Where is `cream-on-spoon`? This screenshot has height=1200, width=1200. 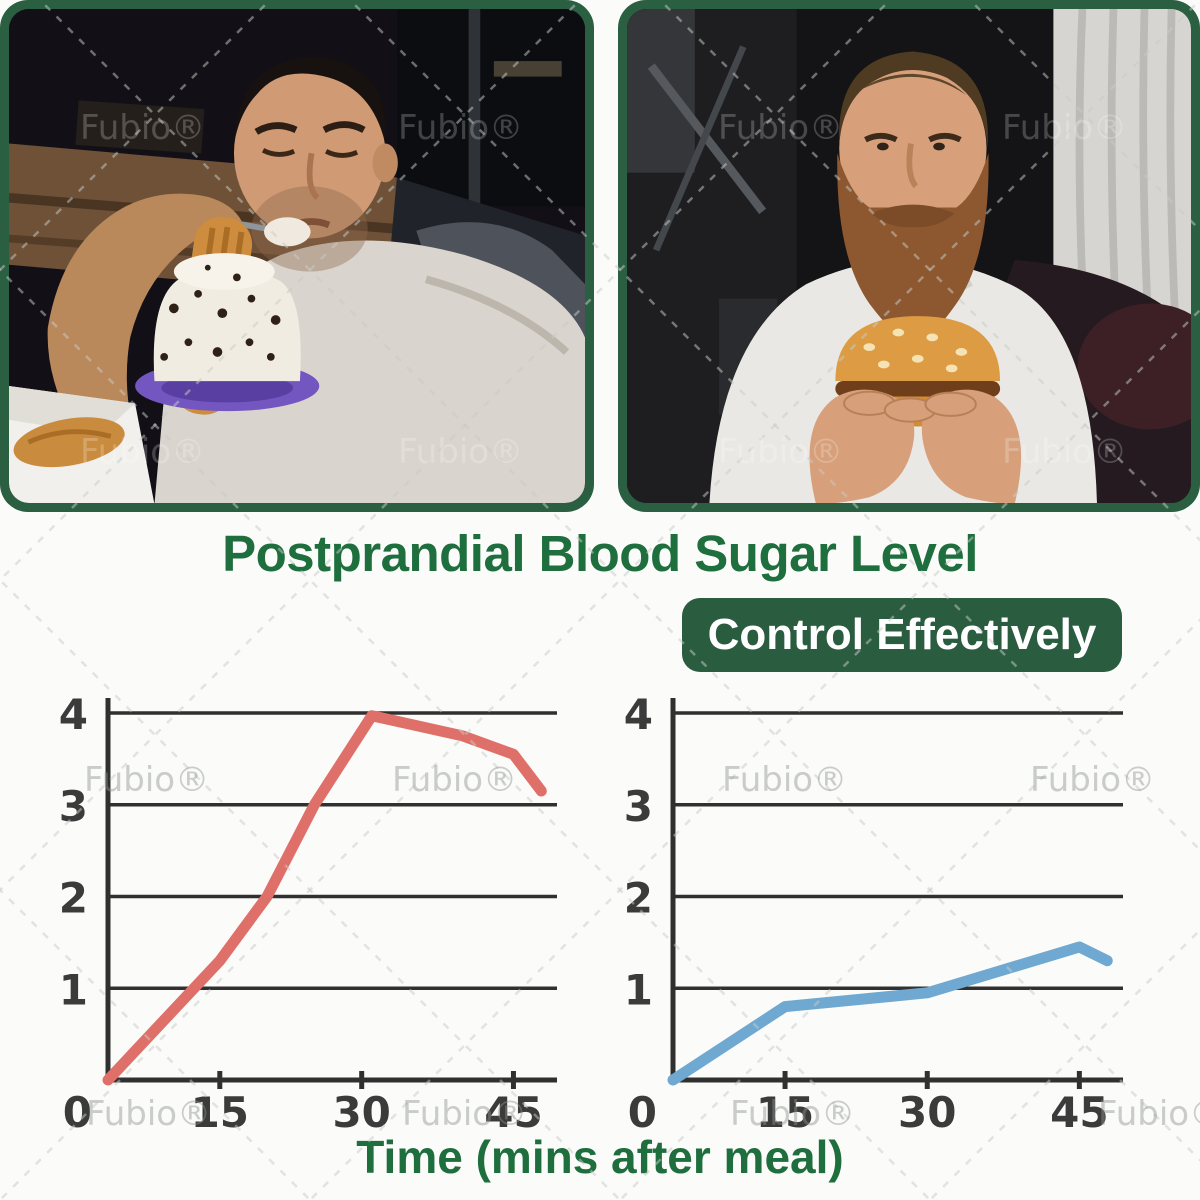 cream-on-spoon is located at coordinates (287, 232).